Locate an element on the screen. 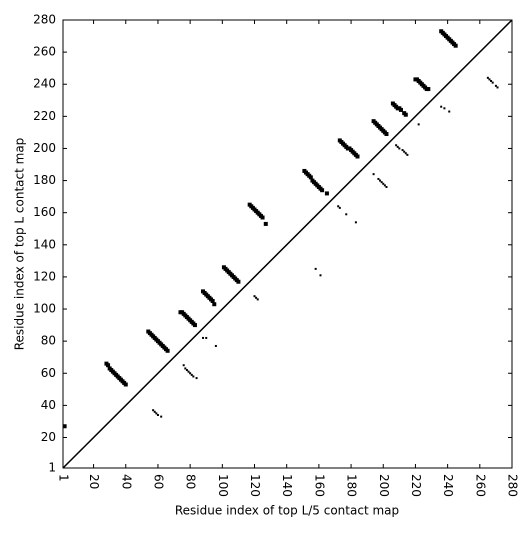 The height and width of the screenshot is (536, 532). y-tick-label: 280 is located at coordinates (44, 20).